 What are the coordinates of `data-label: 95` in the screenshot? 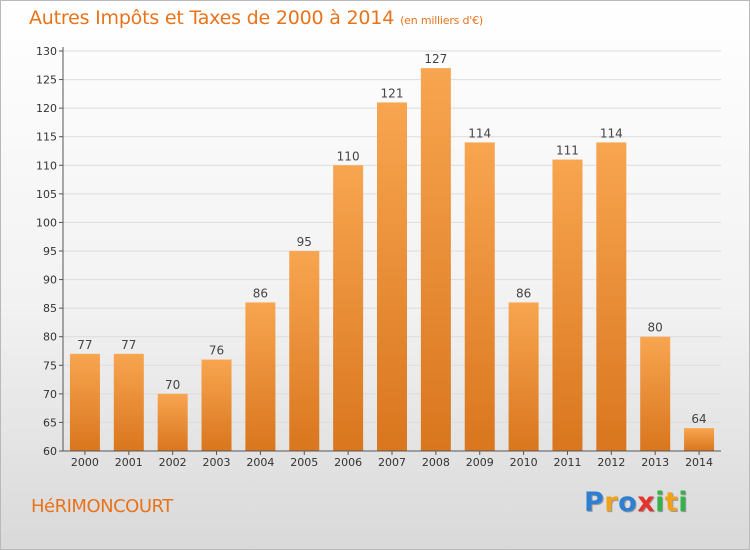 It's located at (304, 242).